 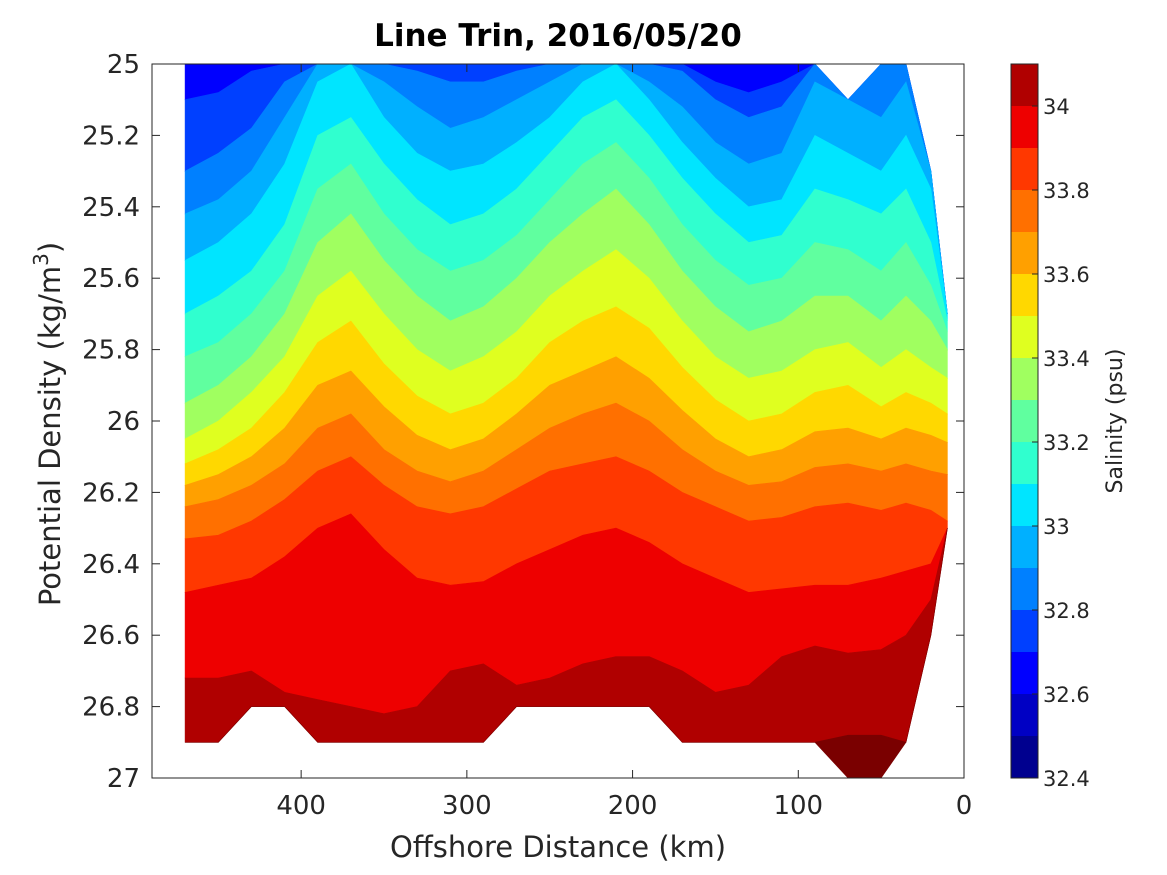 What do you see at coordinates (1066, 359) in the screenshot?
I see `colorbar-tick-label: 33.4` at bounding box center [1066, 359].